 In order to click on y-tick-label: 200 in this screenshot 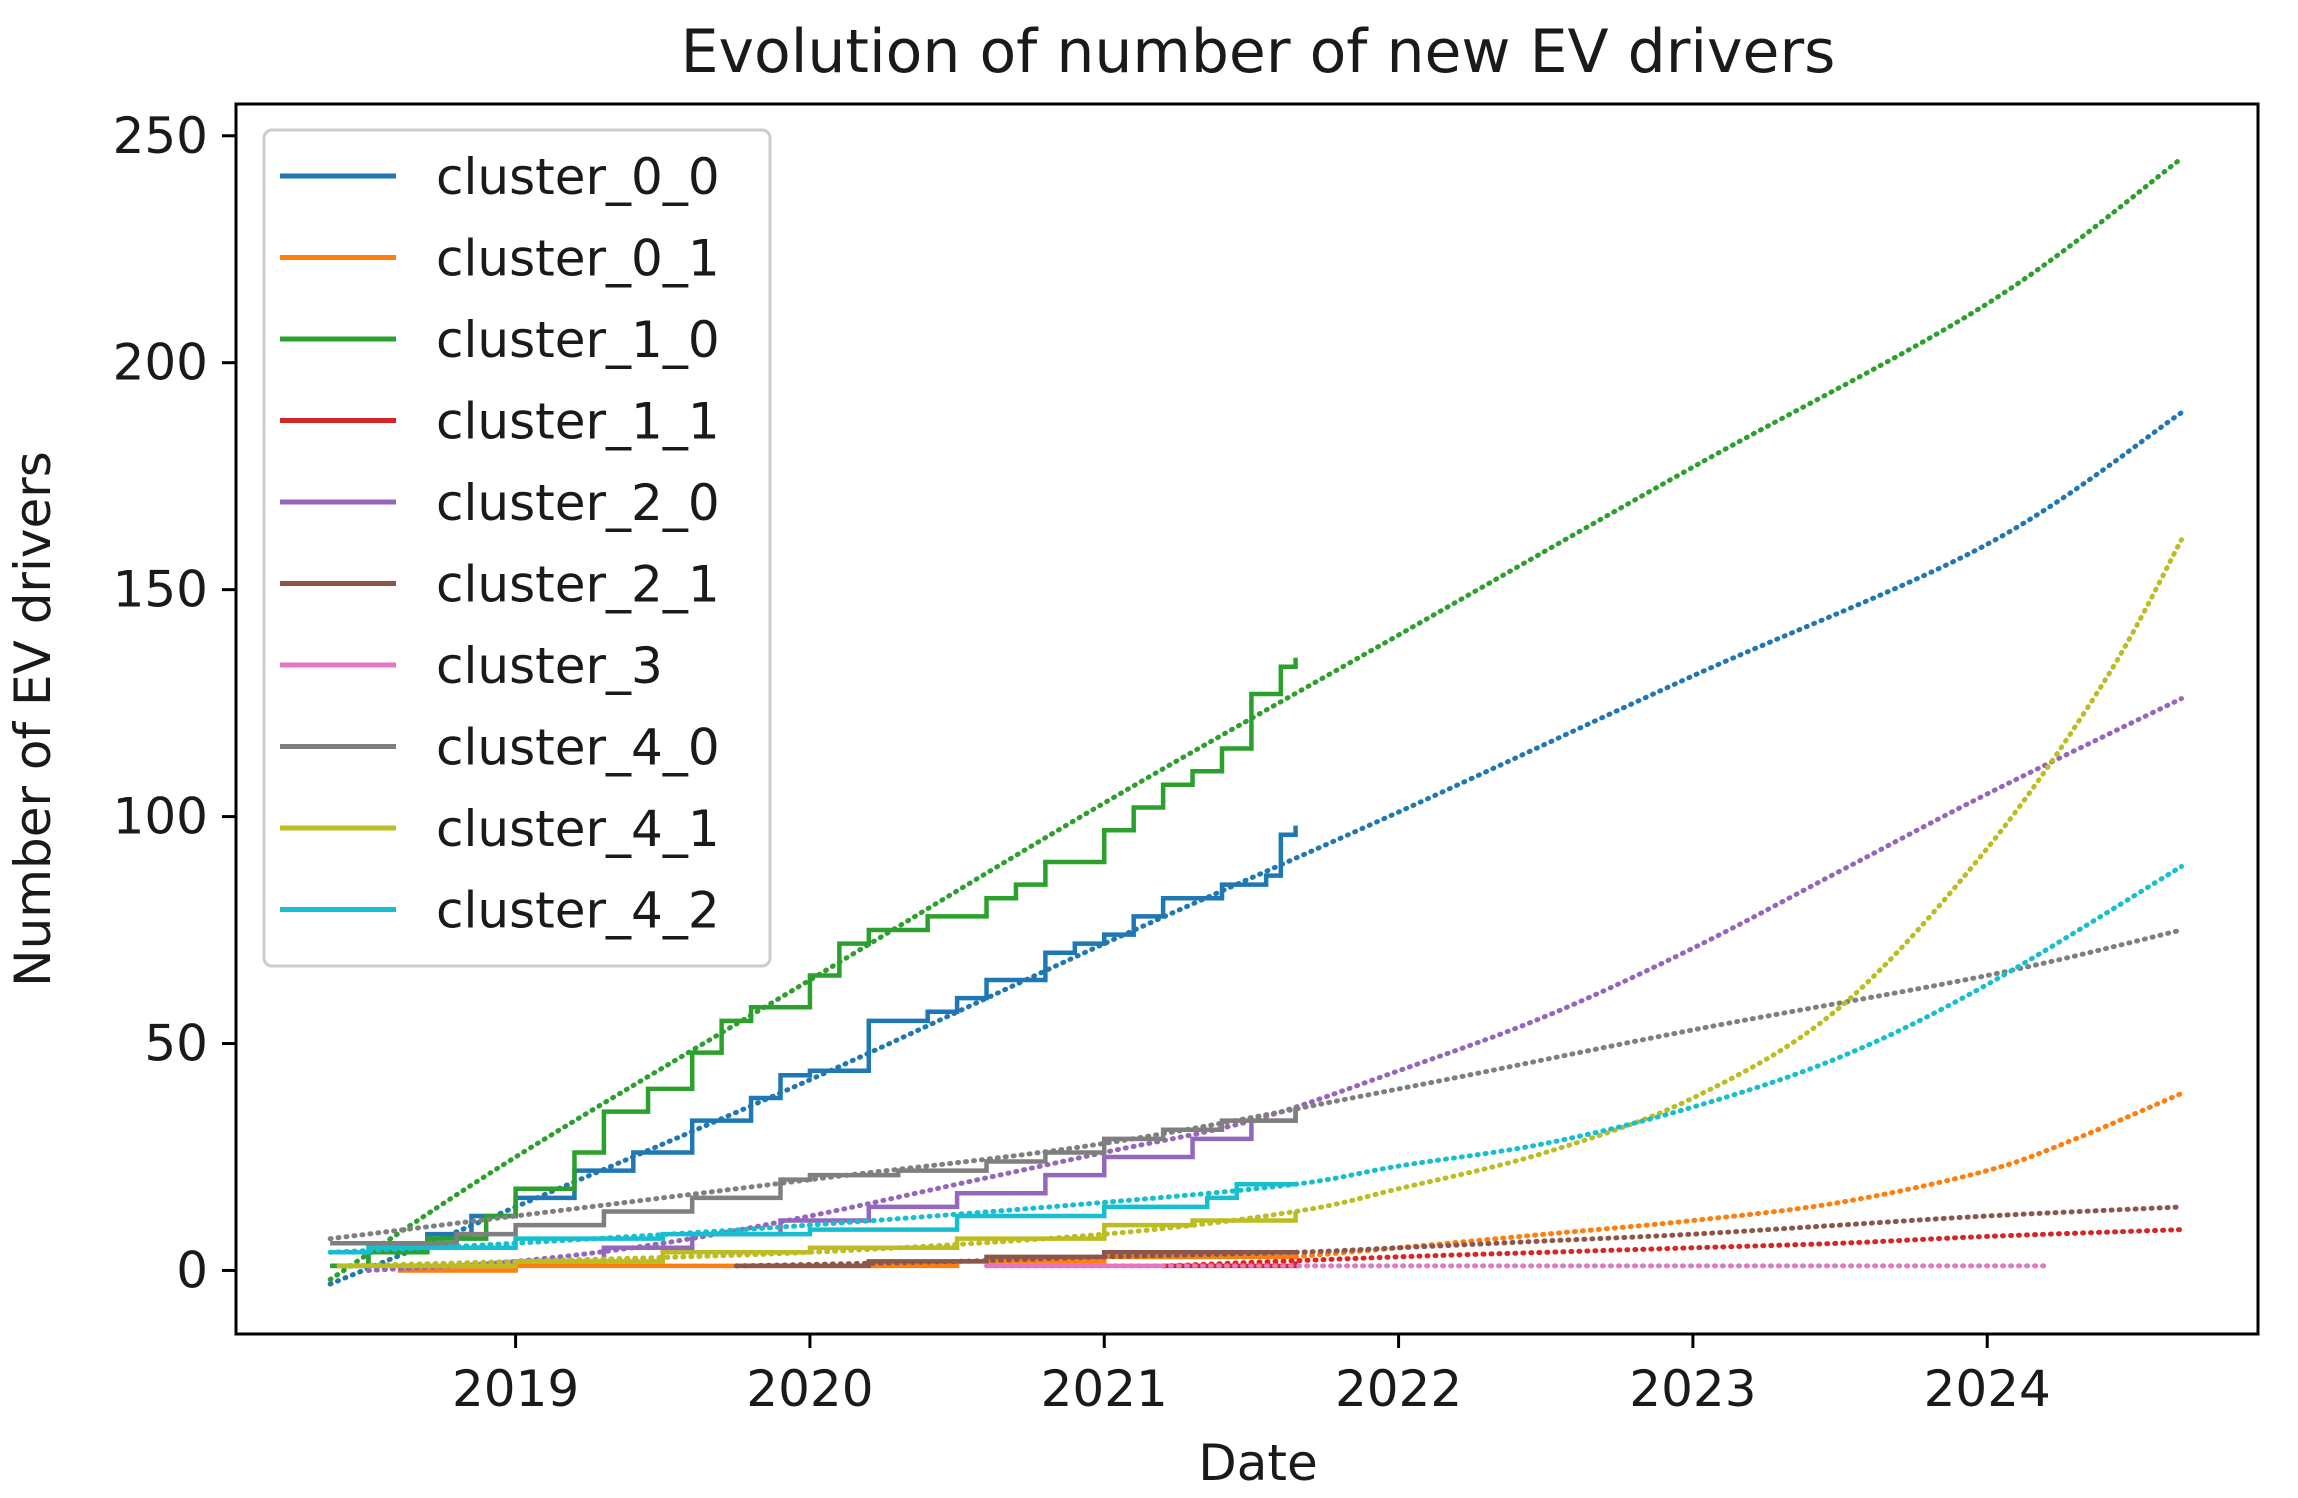, I will do `click(160, 363)`.